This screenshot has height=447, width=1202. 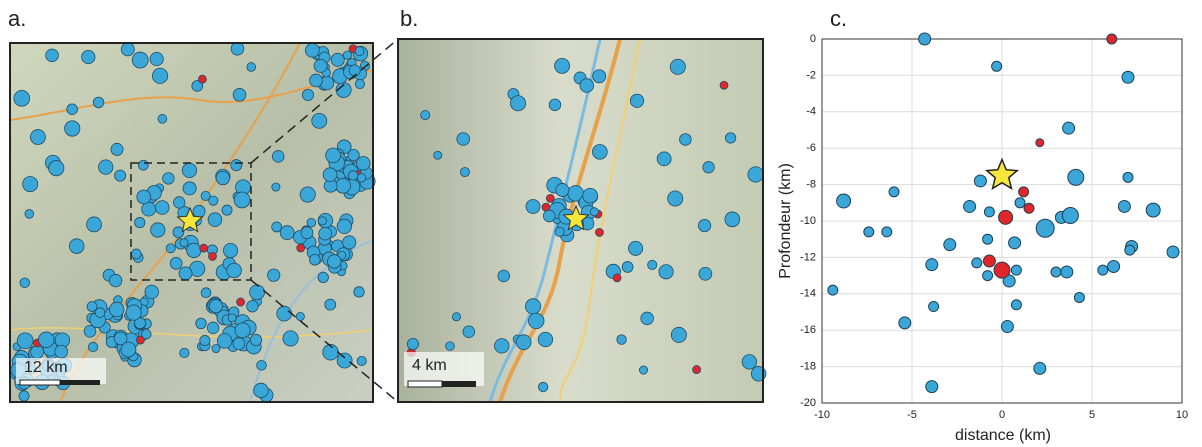 I want to click on x-tick-label: -5, so click(x=912, y=415).